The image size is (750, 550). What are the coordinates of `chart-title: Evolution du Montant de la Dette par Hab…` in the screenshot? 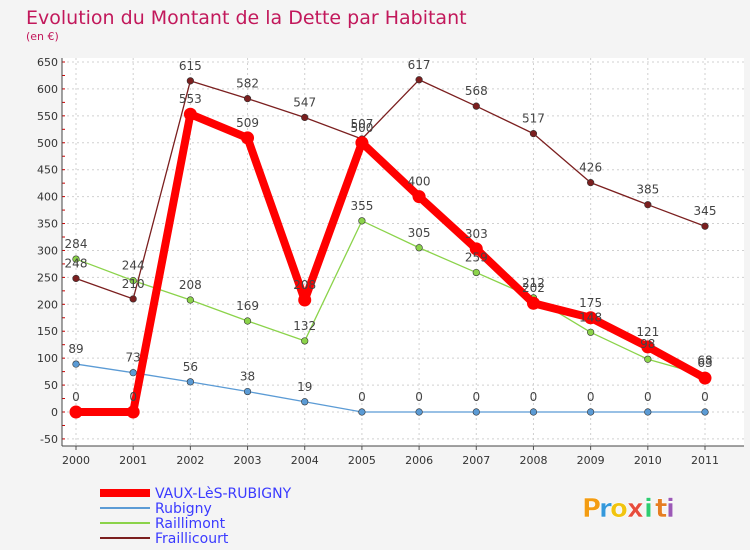 It's located at (246, 18).